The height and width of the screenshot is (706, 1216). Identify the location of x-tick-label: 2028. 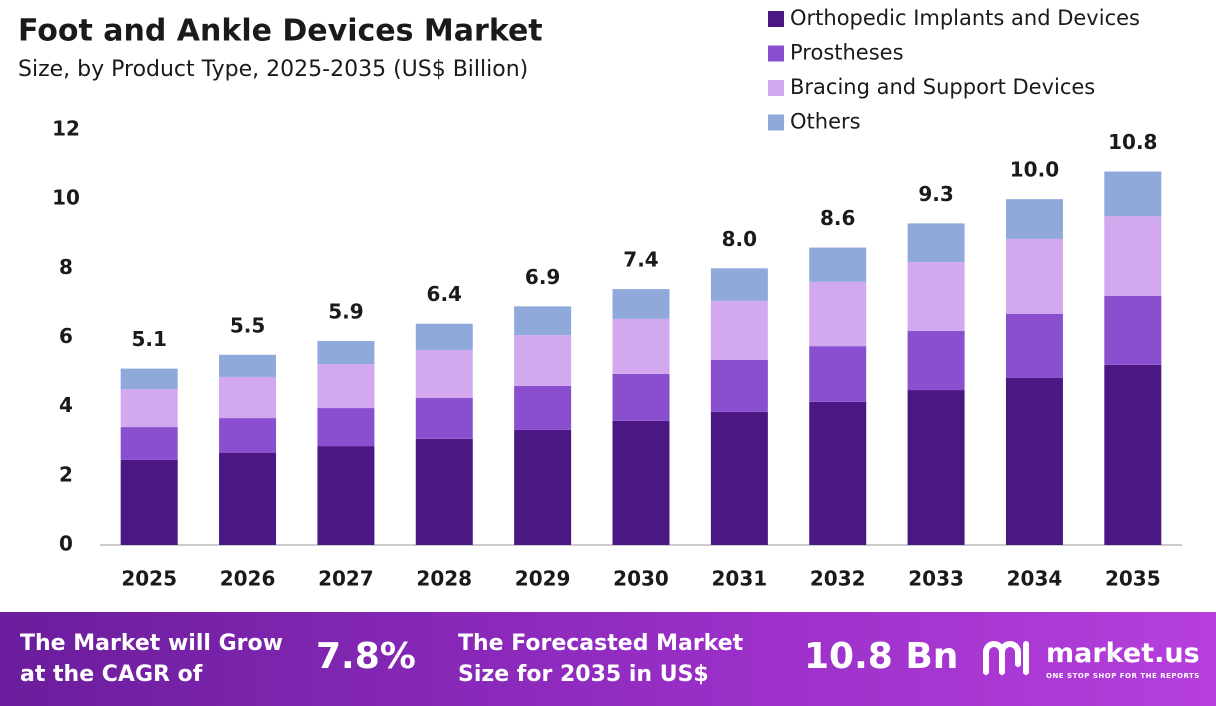
(444, 579).